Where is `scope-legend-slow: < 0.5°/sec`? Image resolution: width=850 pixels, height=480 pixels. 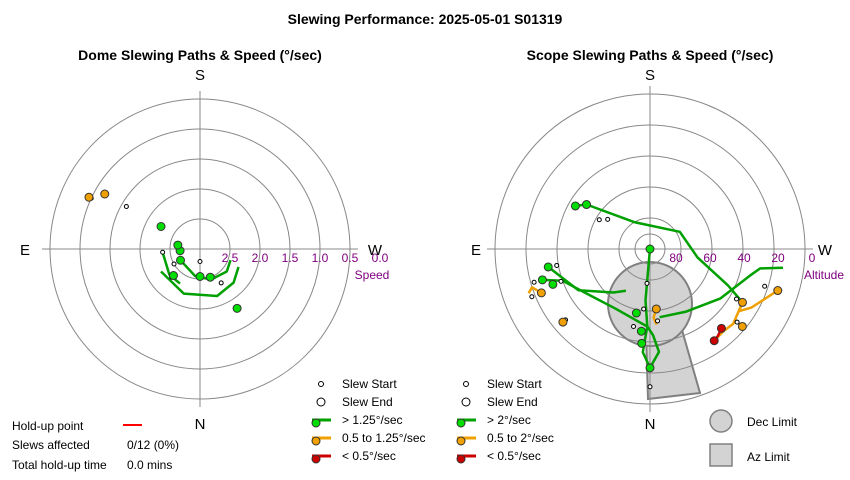
scope-legend-slow: < 0.5°/sec is located at coordinates (514, 456).